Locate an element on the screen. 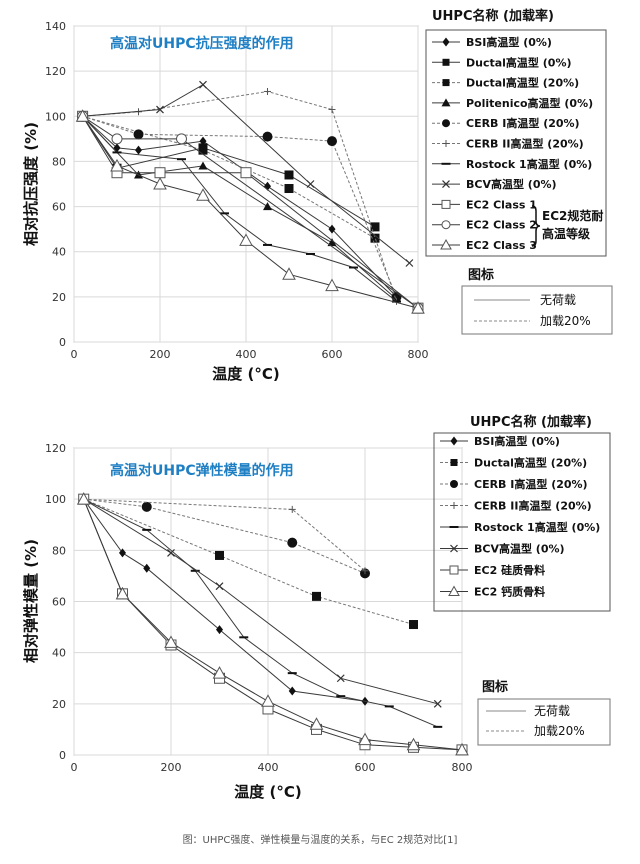  legend-item: Ductal高温型 (20%) is located at coordinates (513, 463).